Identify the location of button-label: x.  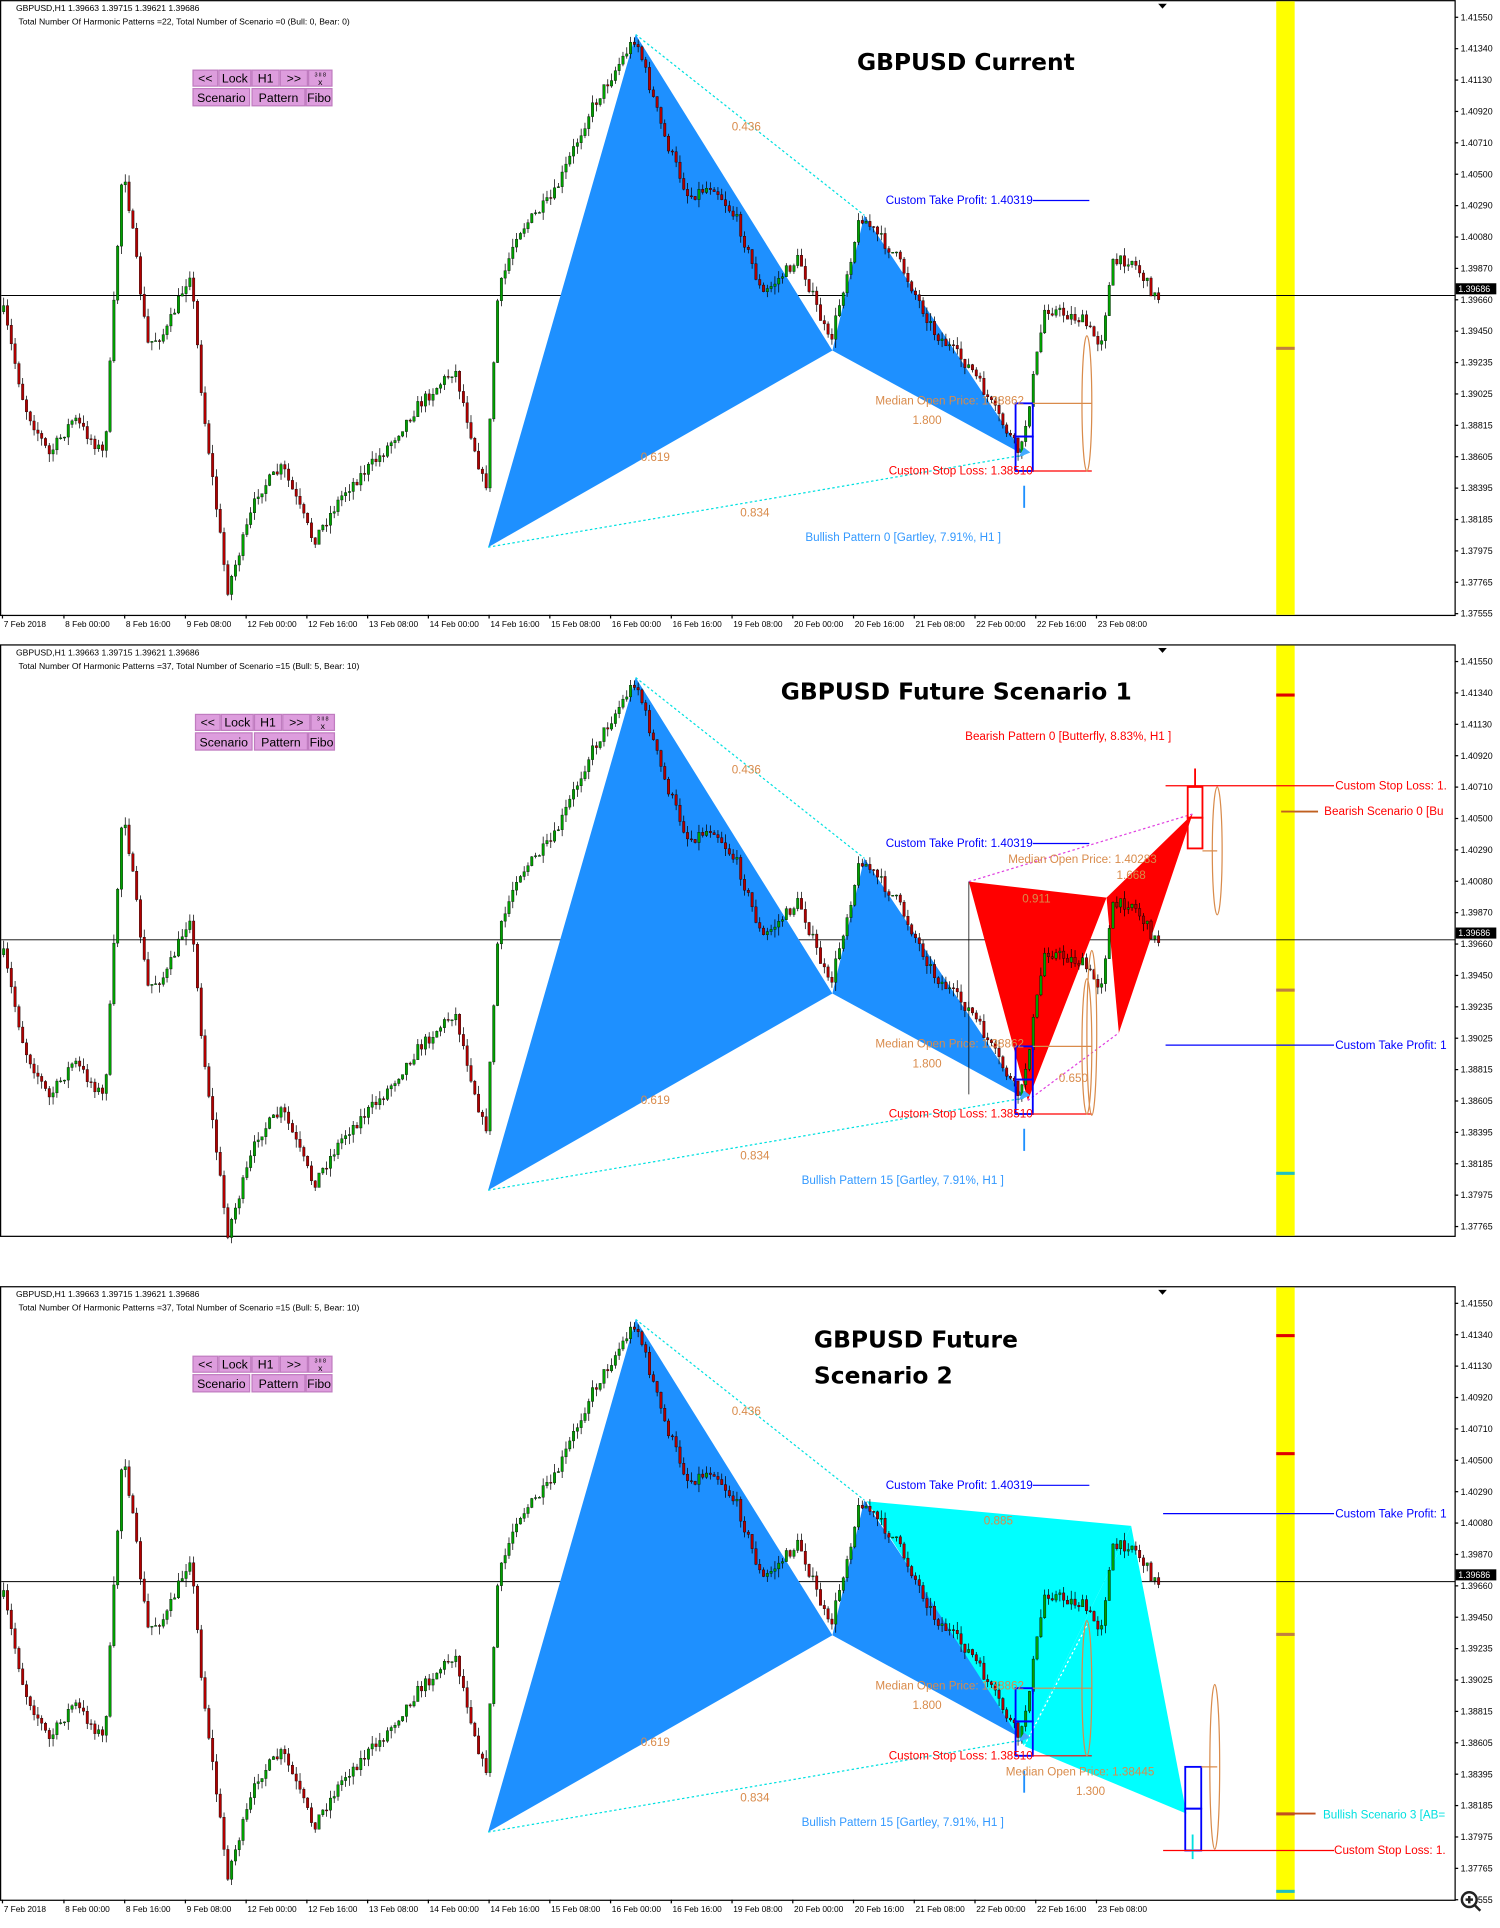
(320, 82).